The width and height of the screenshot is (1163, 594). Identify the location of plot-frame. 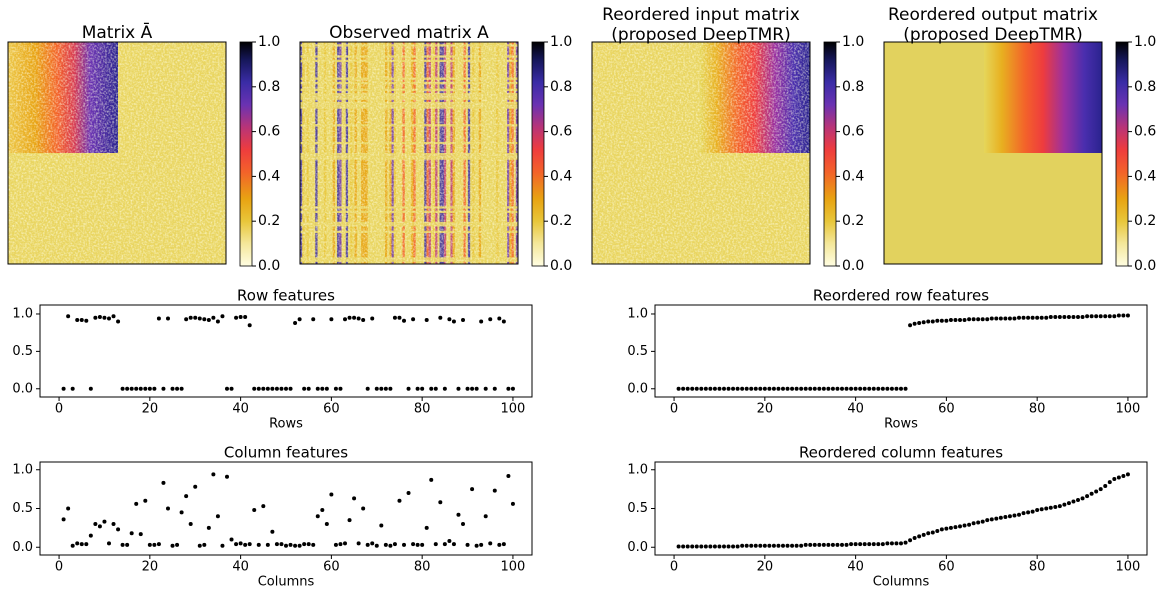
(286, 351).